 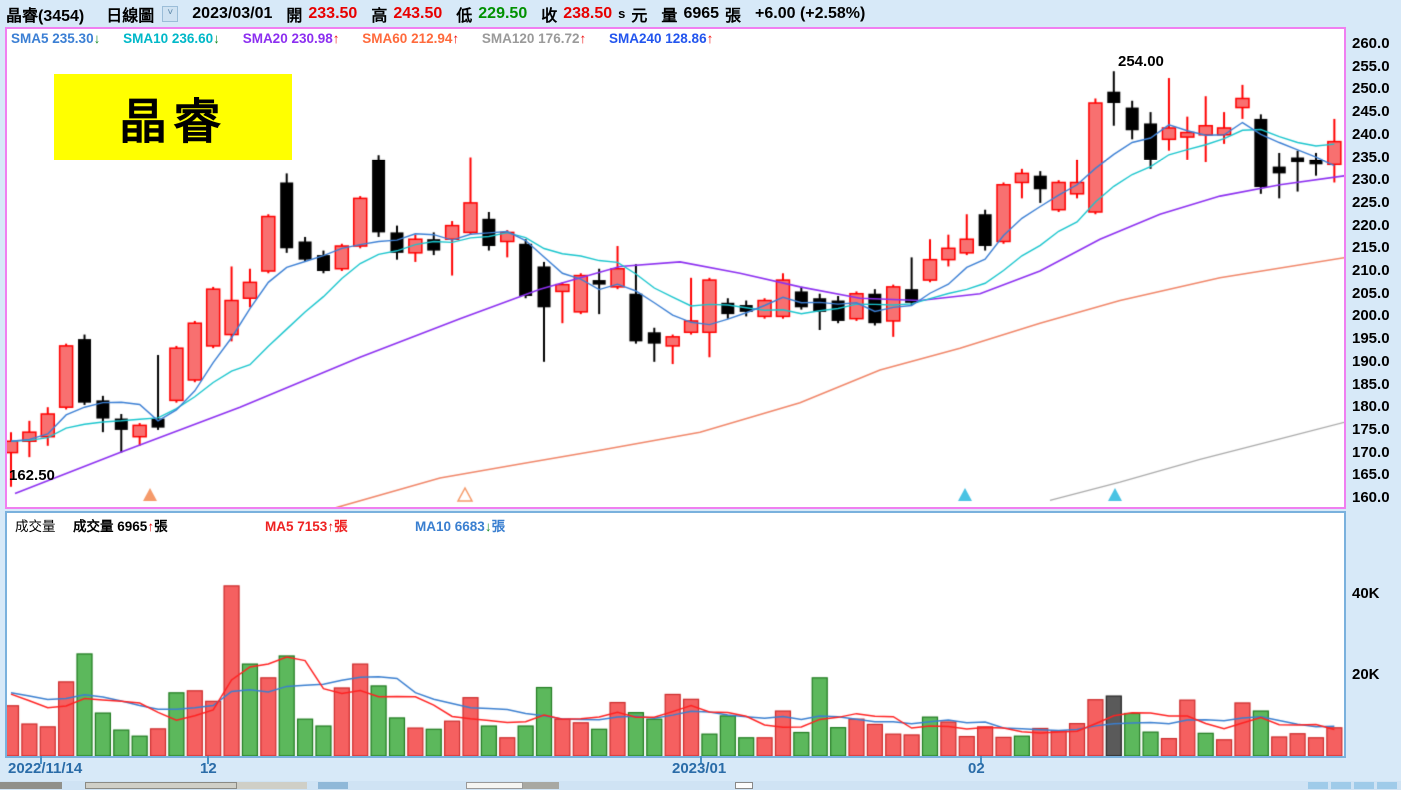 I want to click on sma60-legend: SMA60 212.94↑, so click(x=411, y=38).